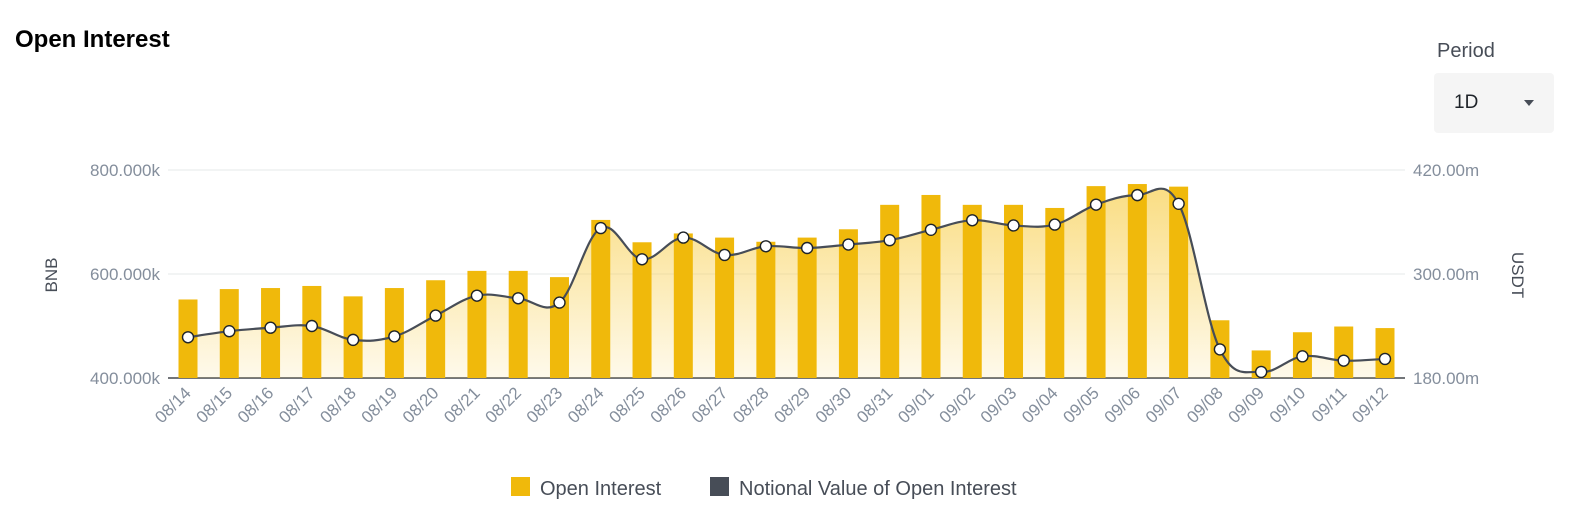 The height and width of the screenshot is (532, 1579). I want to click on chevron-down-icon, so click(1529, 103).